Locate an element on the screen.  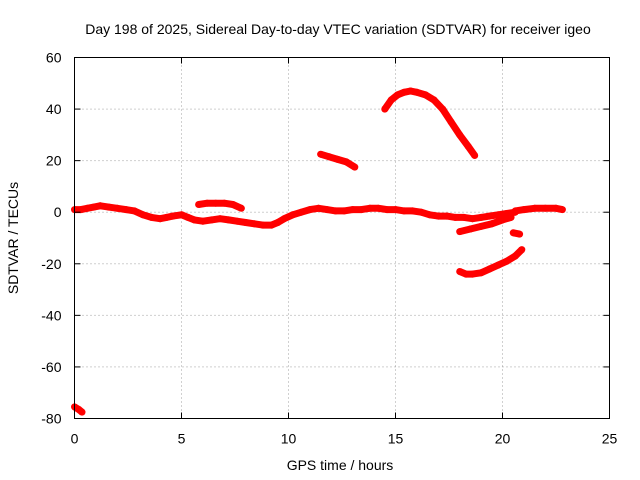
x-tick-label: 20 is located at coordinates (503, 439).